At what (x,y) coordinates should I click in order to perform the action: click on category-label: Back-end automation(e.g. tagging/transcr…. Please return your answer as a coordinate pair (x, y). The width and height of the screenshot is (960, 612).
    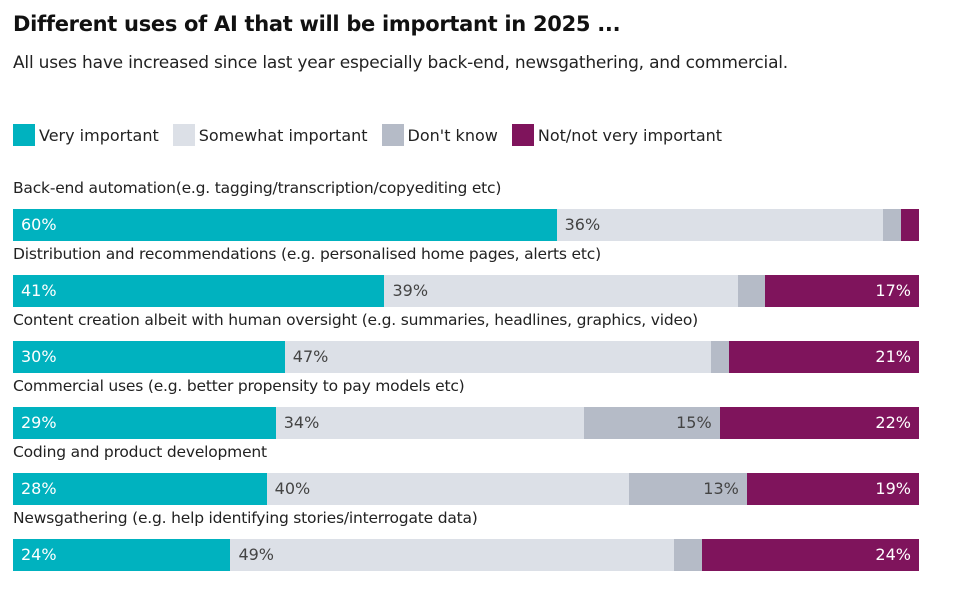
    Looking at the image, I should click on (257, 188).